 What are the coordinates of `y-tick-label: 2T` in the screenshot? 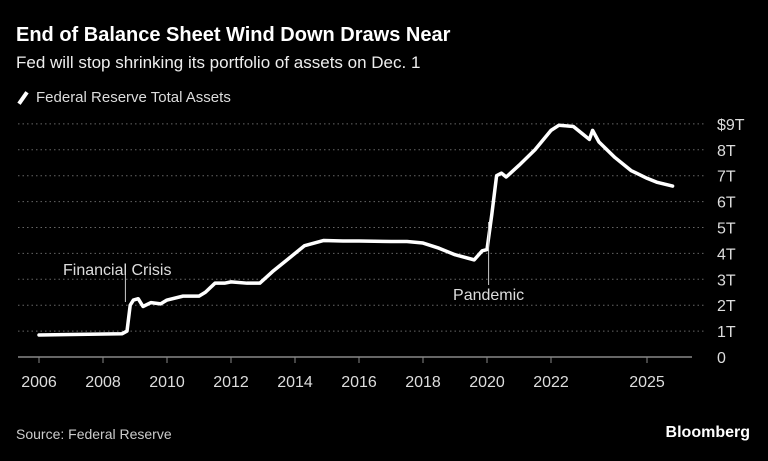 It's located at (726, 306).